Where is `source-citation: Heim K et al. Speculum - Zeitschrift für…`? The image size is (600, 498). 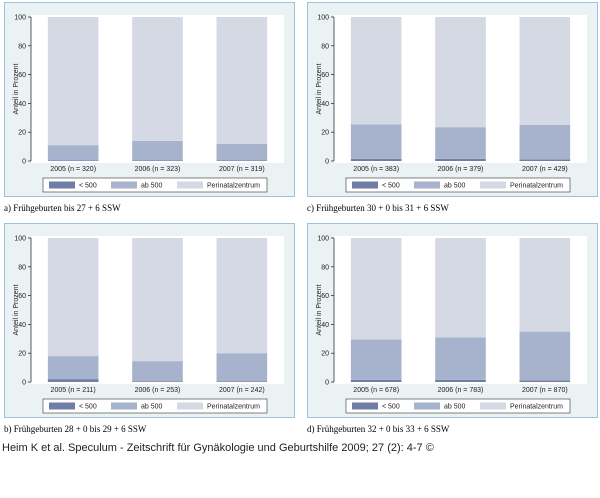
source-citation: Heim K et al. Speculum - Zeitschrift für… is located at coordinates (218, 448).